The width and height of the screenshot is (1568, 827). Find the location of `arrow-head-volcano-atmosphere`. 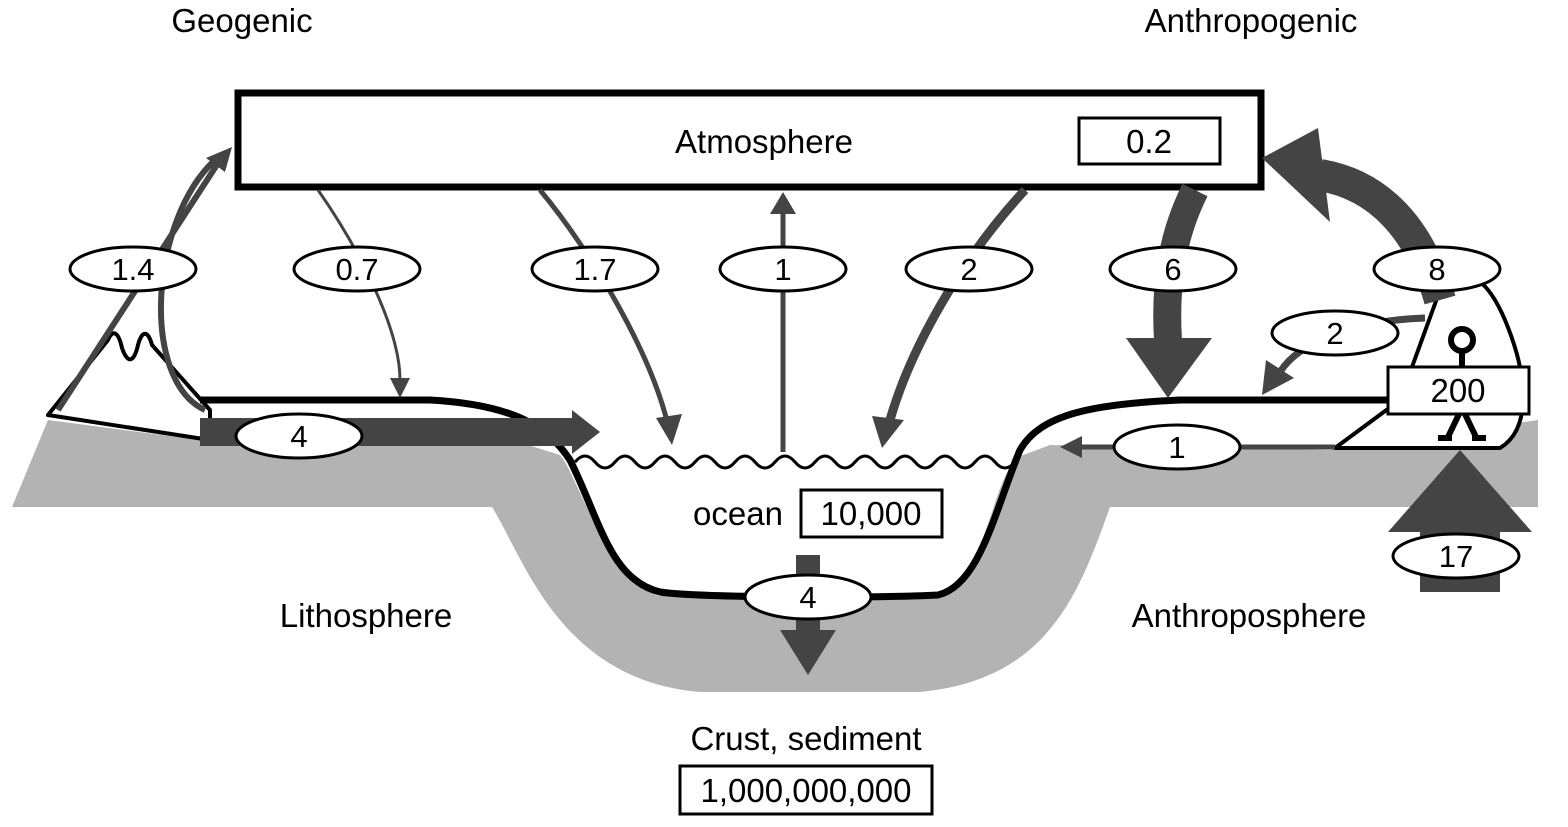

arrow-head-volcano-atmosphere is located at coordinates (219, 159).